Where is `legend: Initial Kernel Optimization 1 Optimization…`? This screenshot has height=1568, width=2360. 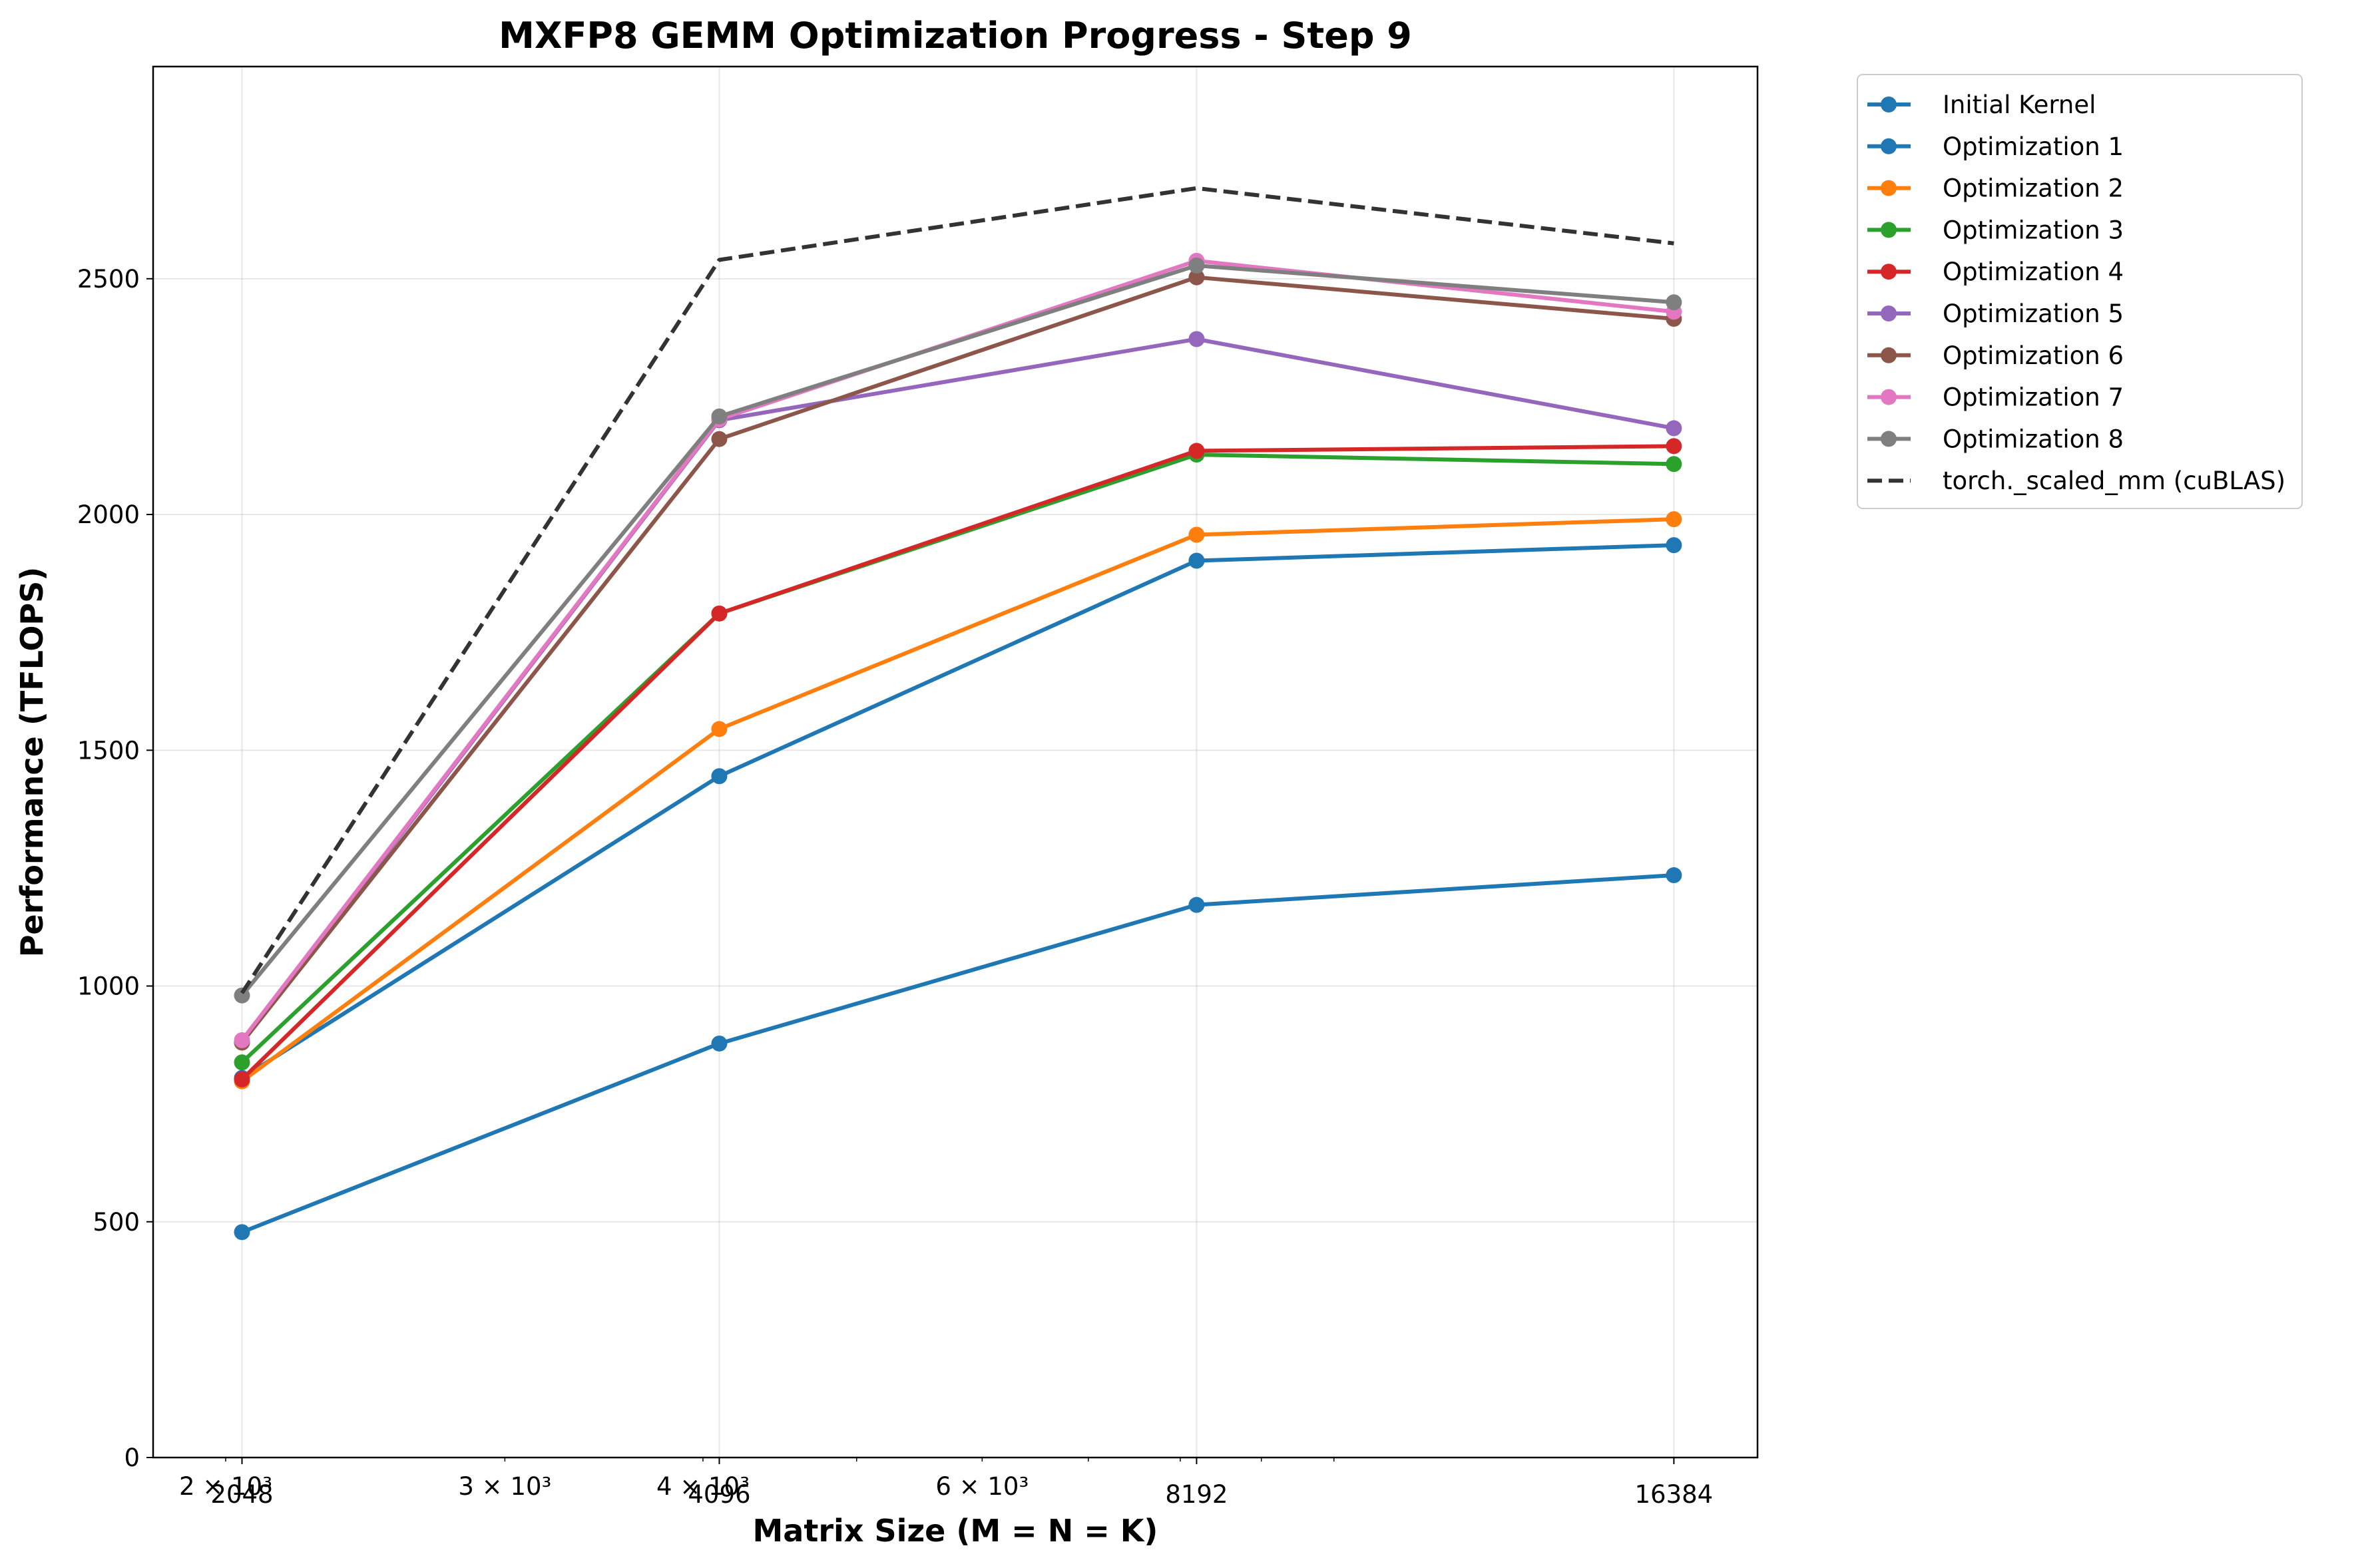 legend: Initial Kernel Optimization 1 Optimization… is located at coordinates (2080, 291).